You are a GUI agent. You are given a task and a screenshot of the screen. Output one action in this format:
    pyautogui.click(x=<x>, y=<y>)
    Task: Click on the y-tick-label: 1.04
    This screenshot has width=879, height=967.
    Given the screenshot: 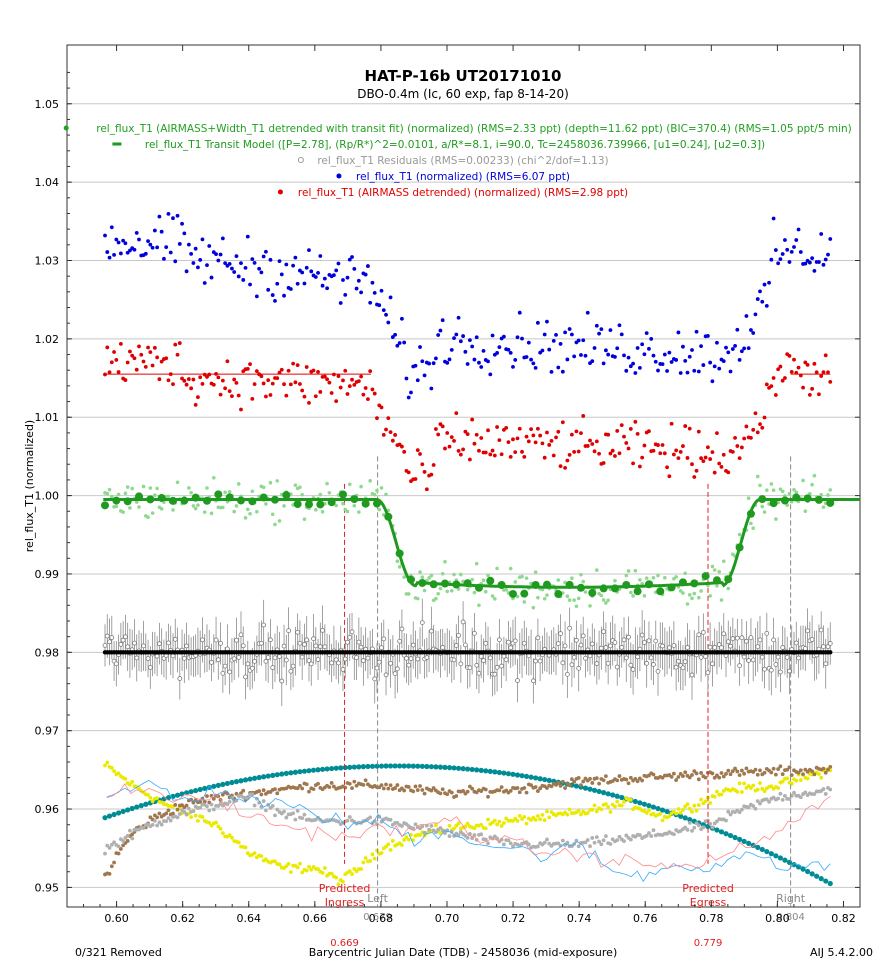 What is the action you would take?
    pyautogui.click(x=47, y=182)
    